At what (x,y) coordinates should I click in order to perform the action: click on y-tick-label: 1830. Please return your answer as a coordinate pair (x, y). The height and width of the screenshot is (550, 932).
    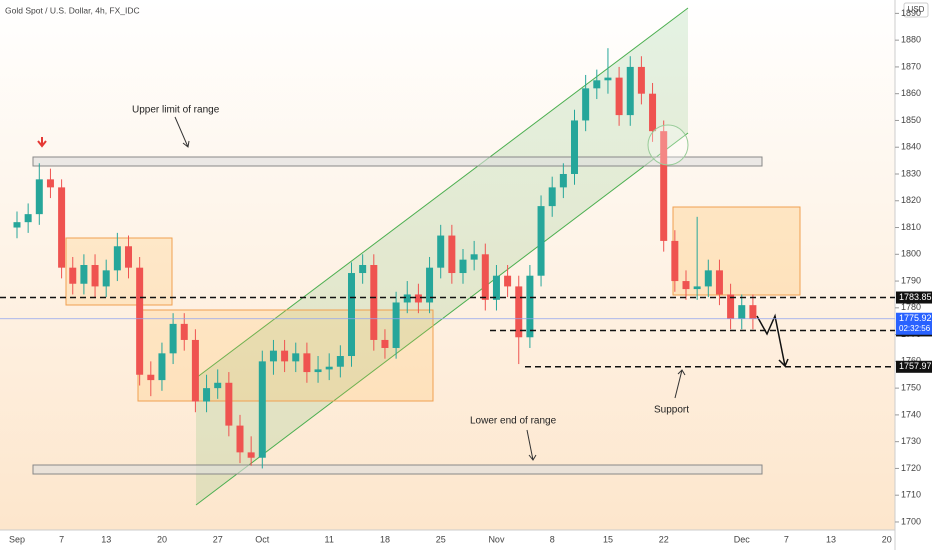
    Looking at the image, I should click on (911, 173).